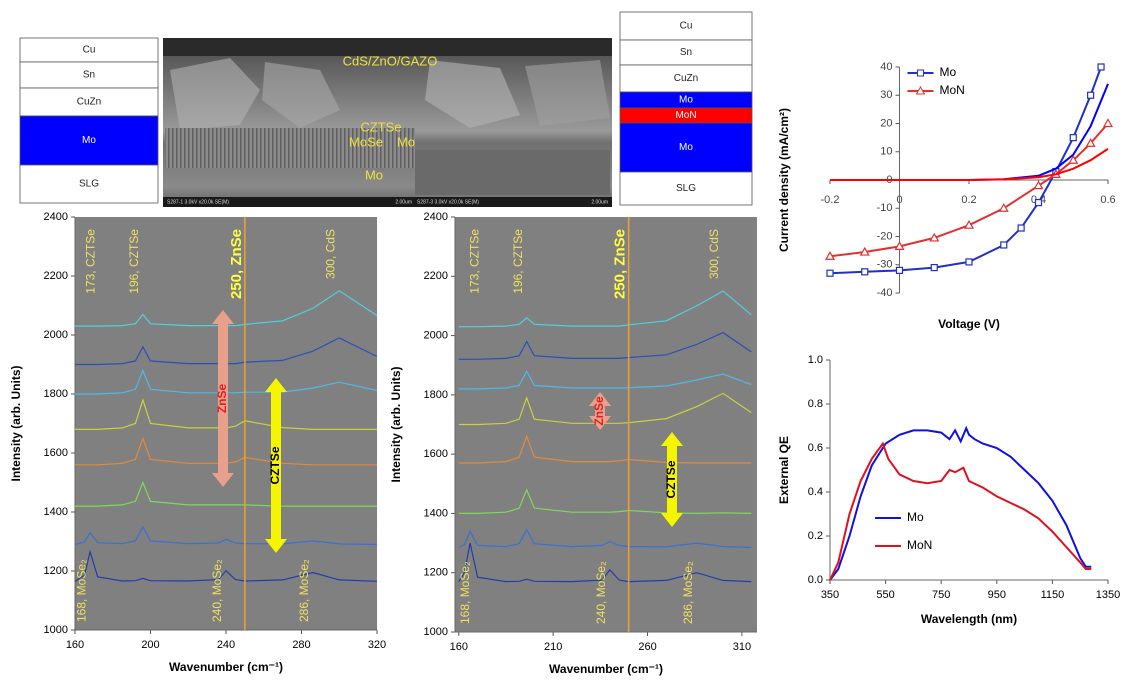  I want to click on y-tick-label: 1.0, so click(815, 360).